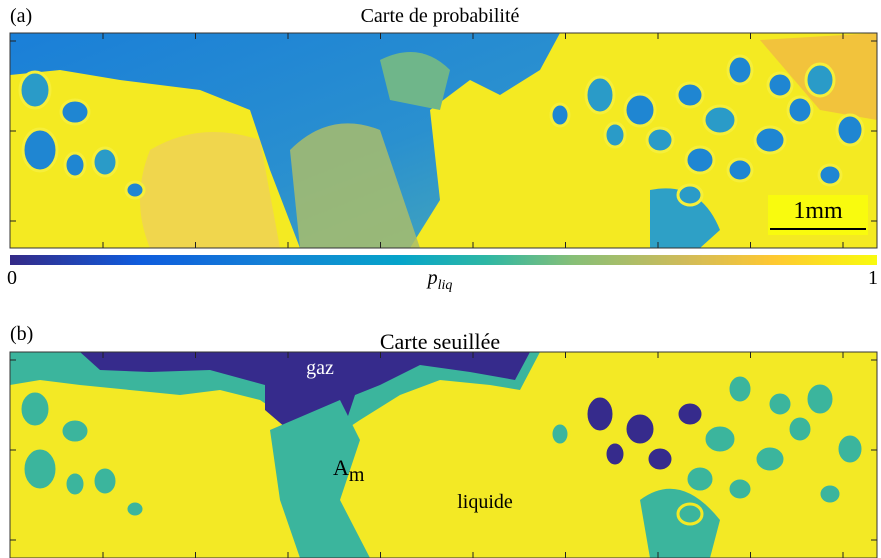  I want to click on colorbar-label-main: p, so click(432, 278).